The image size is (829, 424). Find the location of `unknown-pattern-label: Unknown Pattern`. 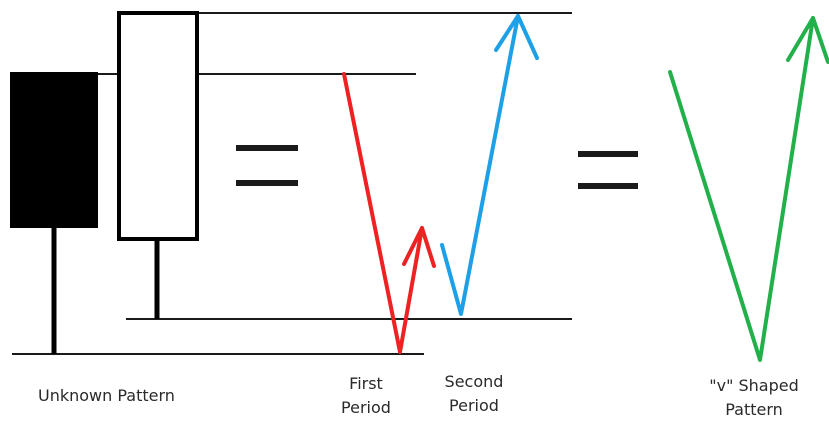

unknown-pattern-label: Unknown Pattern is located at coordinates (106, 395).